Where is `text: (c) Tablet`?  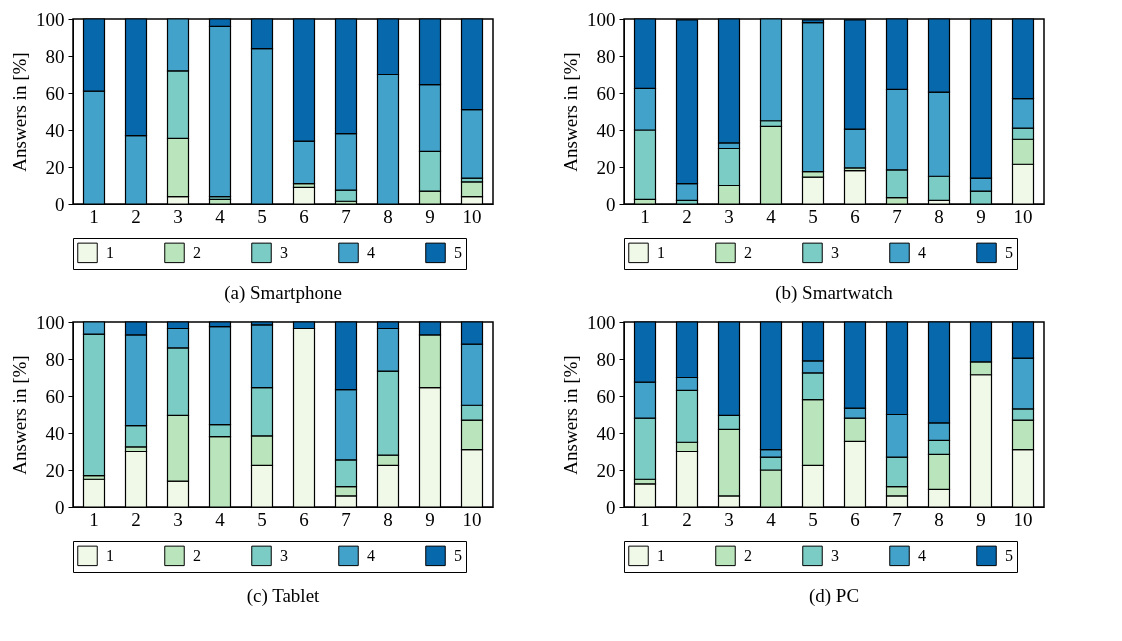 text: (c) Tablet is located at coordinates (283, 595).